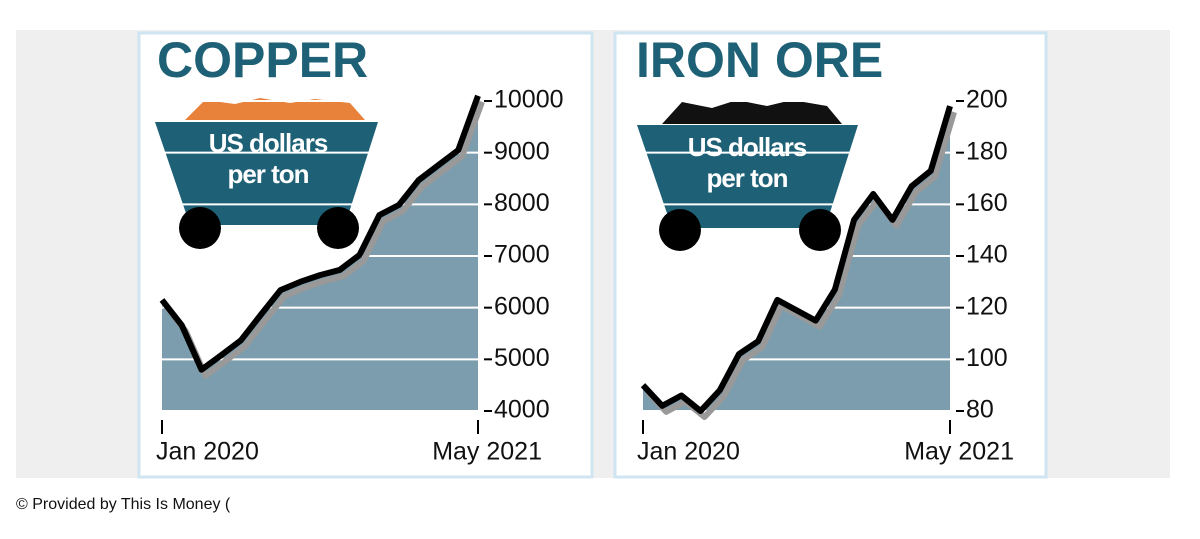 The height and width of the screenshot is (539, 1200). I want to click on y-tick-label: 8000, so click(522, 203).